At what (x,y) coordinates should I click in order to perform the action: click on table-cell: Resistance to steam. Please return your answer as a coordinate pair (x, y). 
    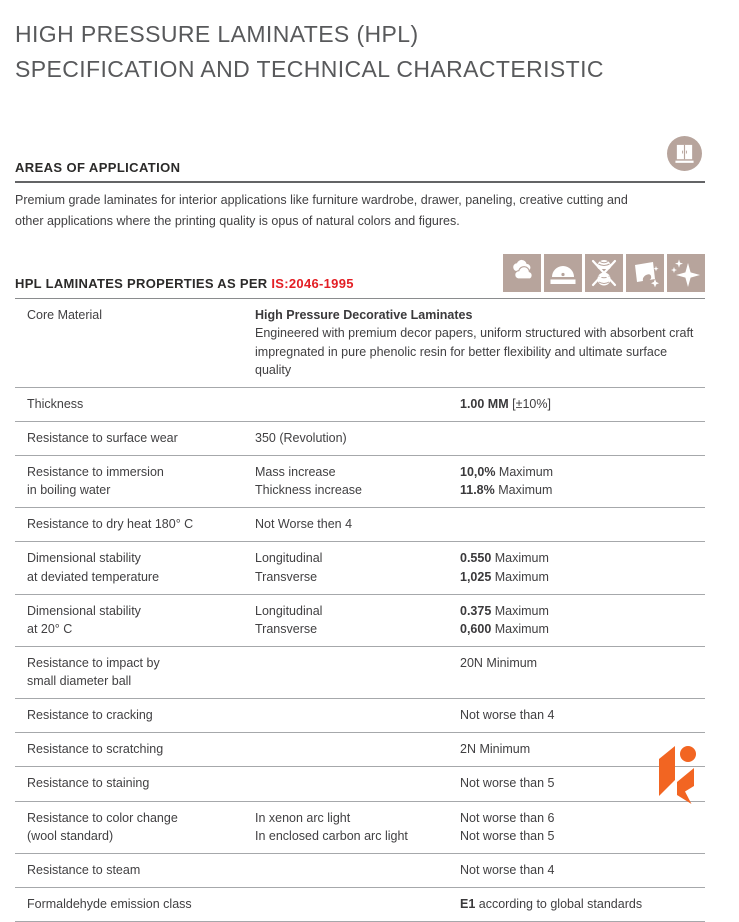
    Looking at the image, I should click on (141, 870).